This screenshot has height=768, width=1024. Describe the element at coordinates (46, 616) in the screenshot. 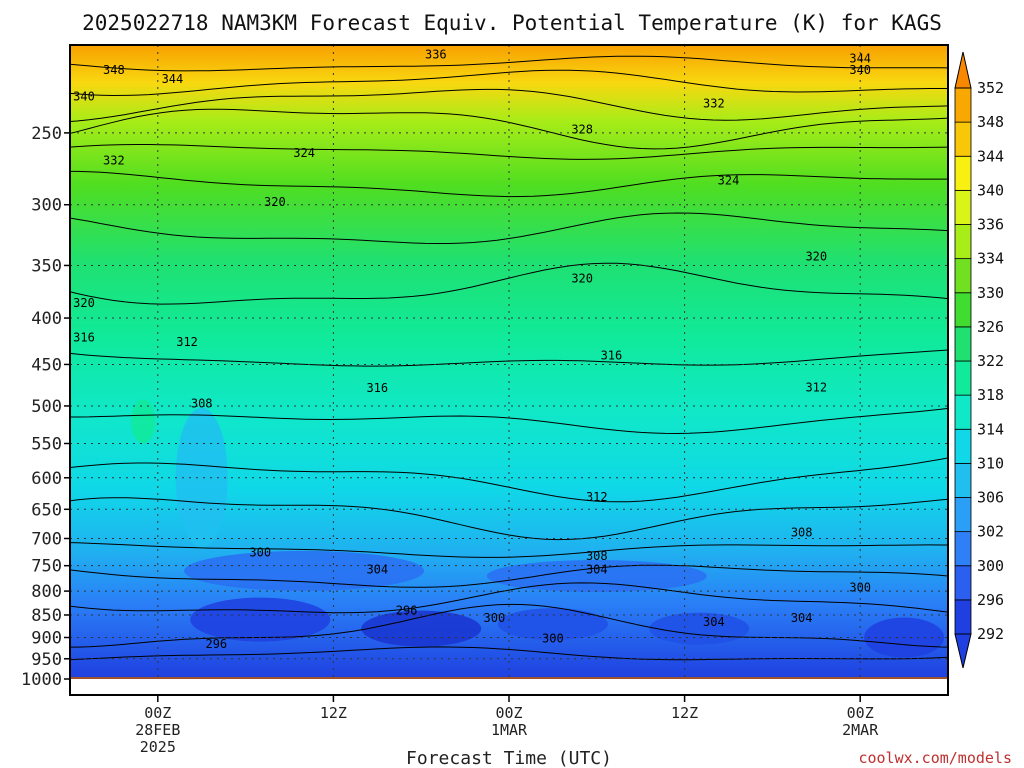

I see `y-tick-label: 850` at that location.